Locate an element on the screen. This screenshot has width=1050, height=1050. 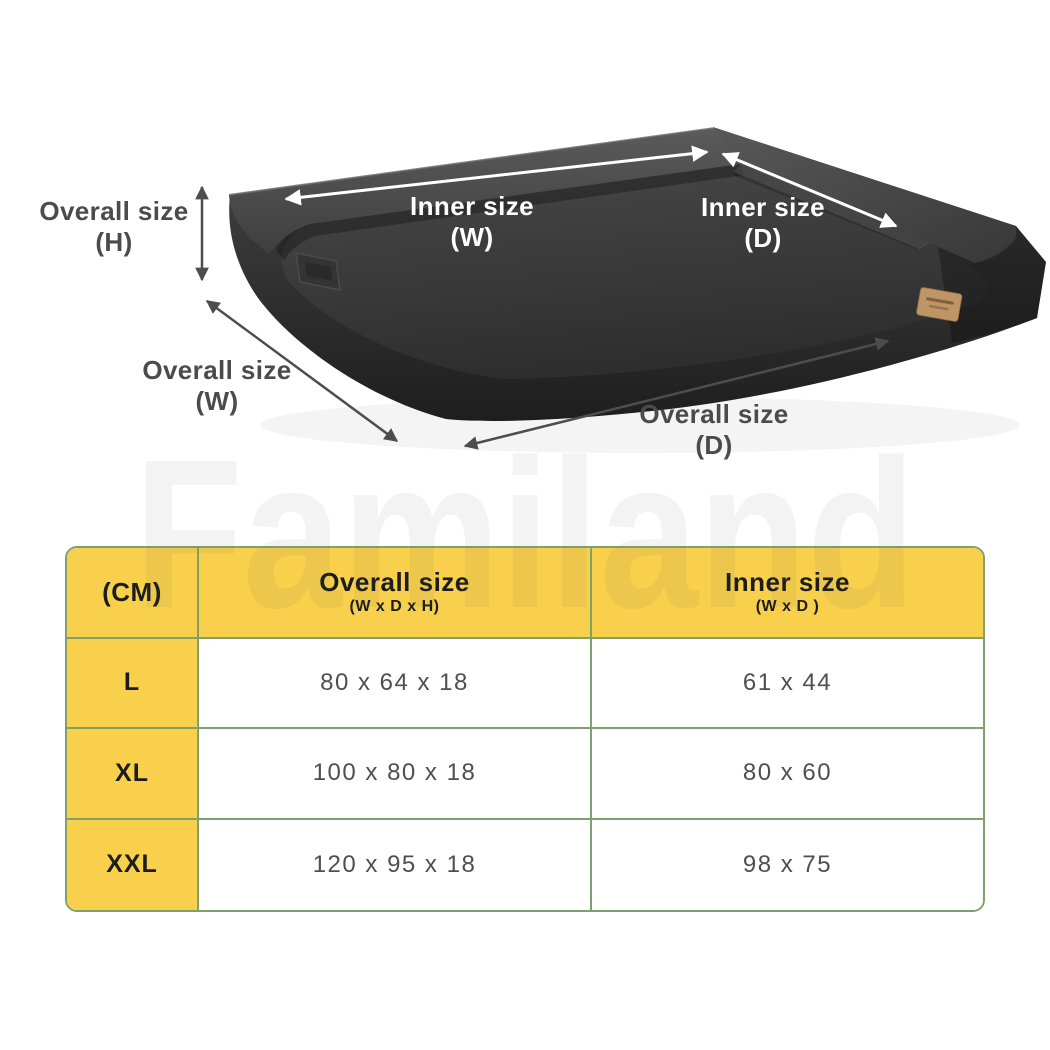
row-xxl-inner-cell: 98 x 75 is located at coordinates (787, 864).